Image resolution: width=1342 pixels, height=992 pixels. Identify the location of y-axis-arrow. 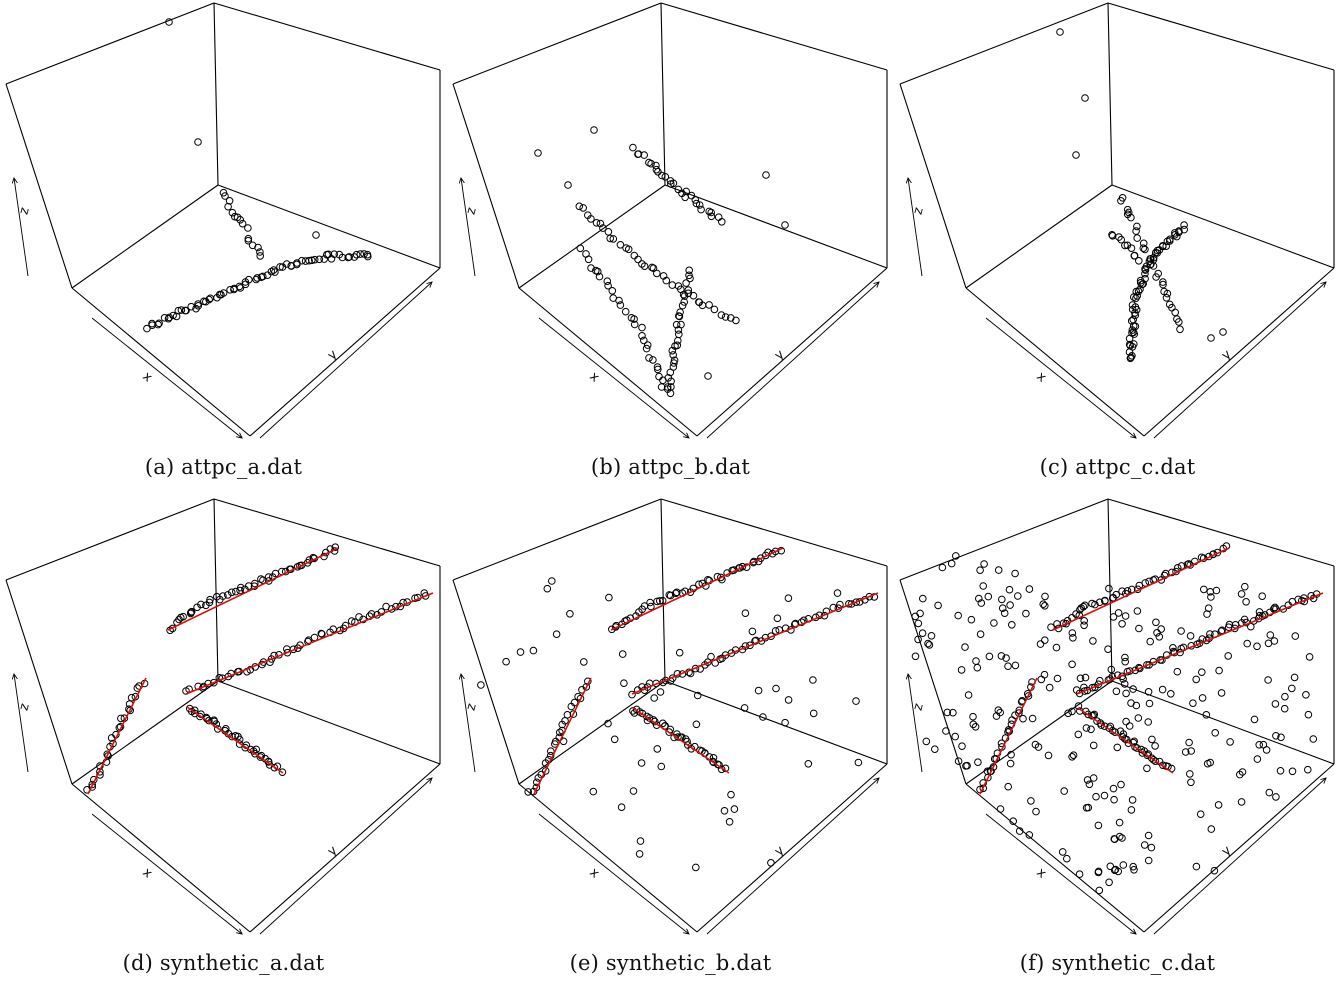
(1239, 856).